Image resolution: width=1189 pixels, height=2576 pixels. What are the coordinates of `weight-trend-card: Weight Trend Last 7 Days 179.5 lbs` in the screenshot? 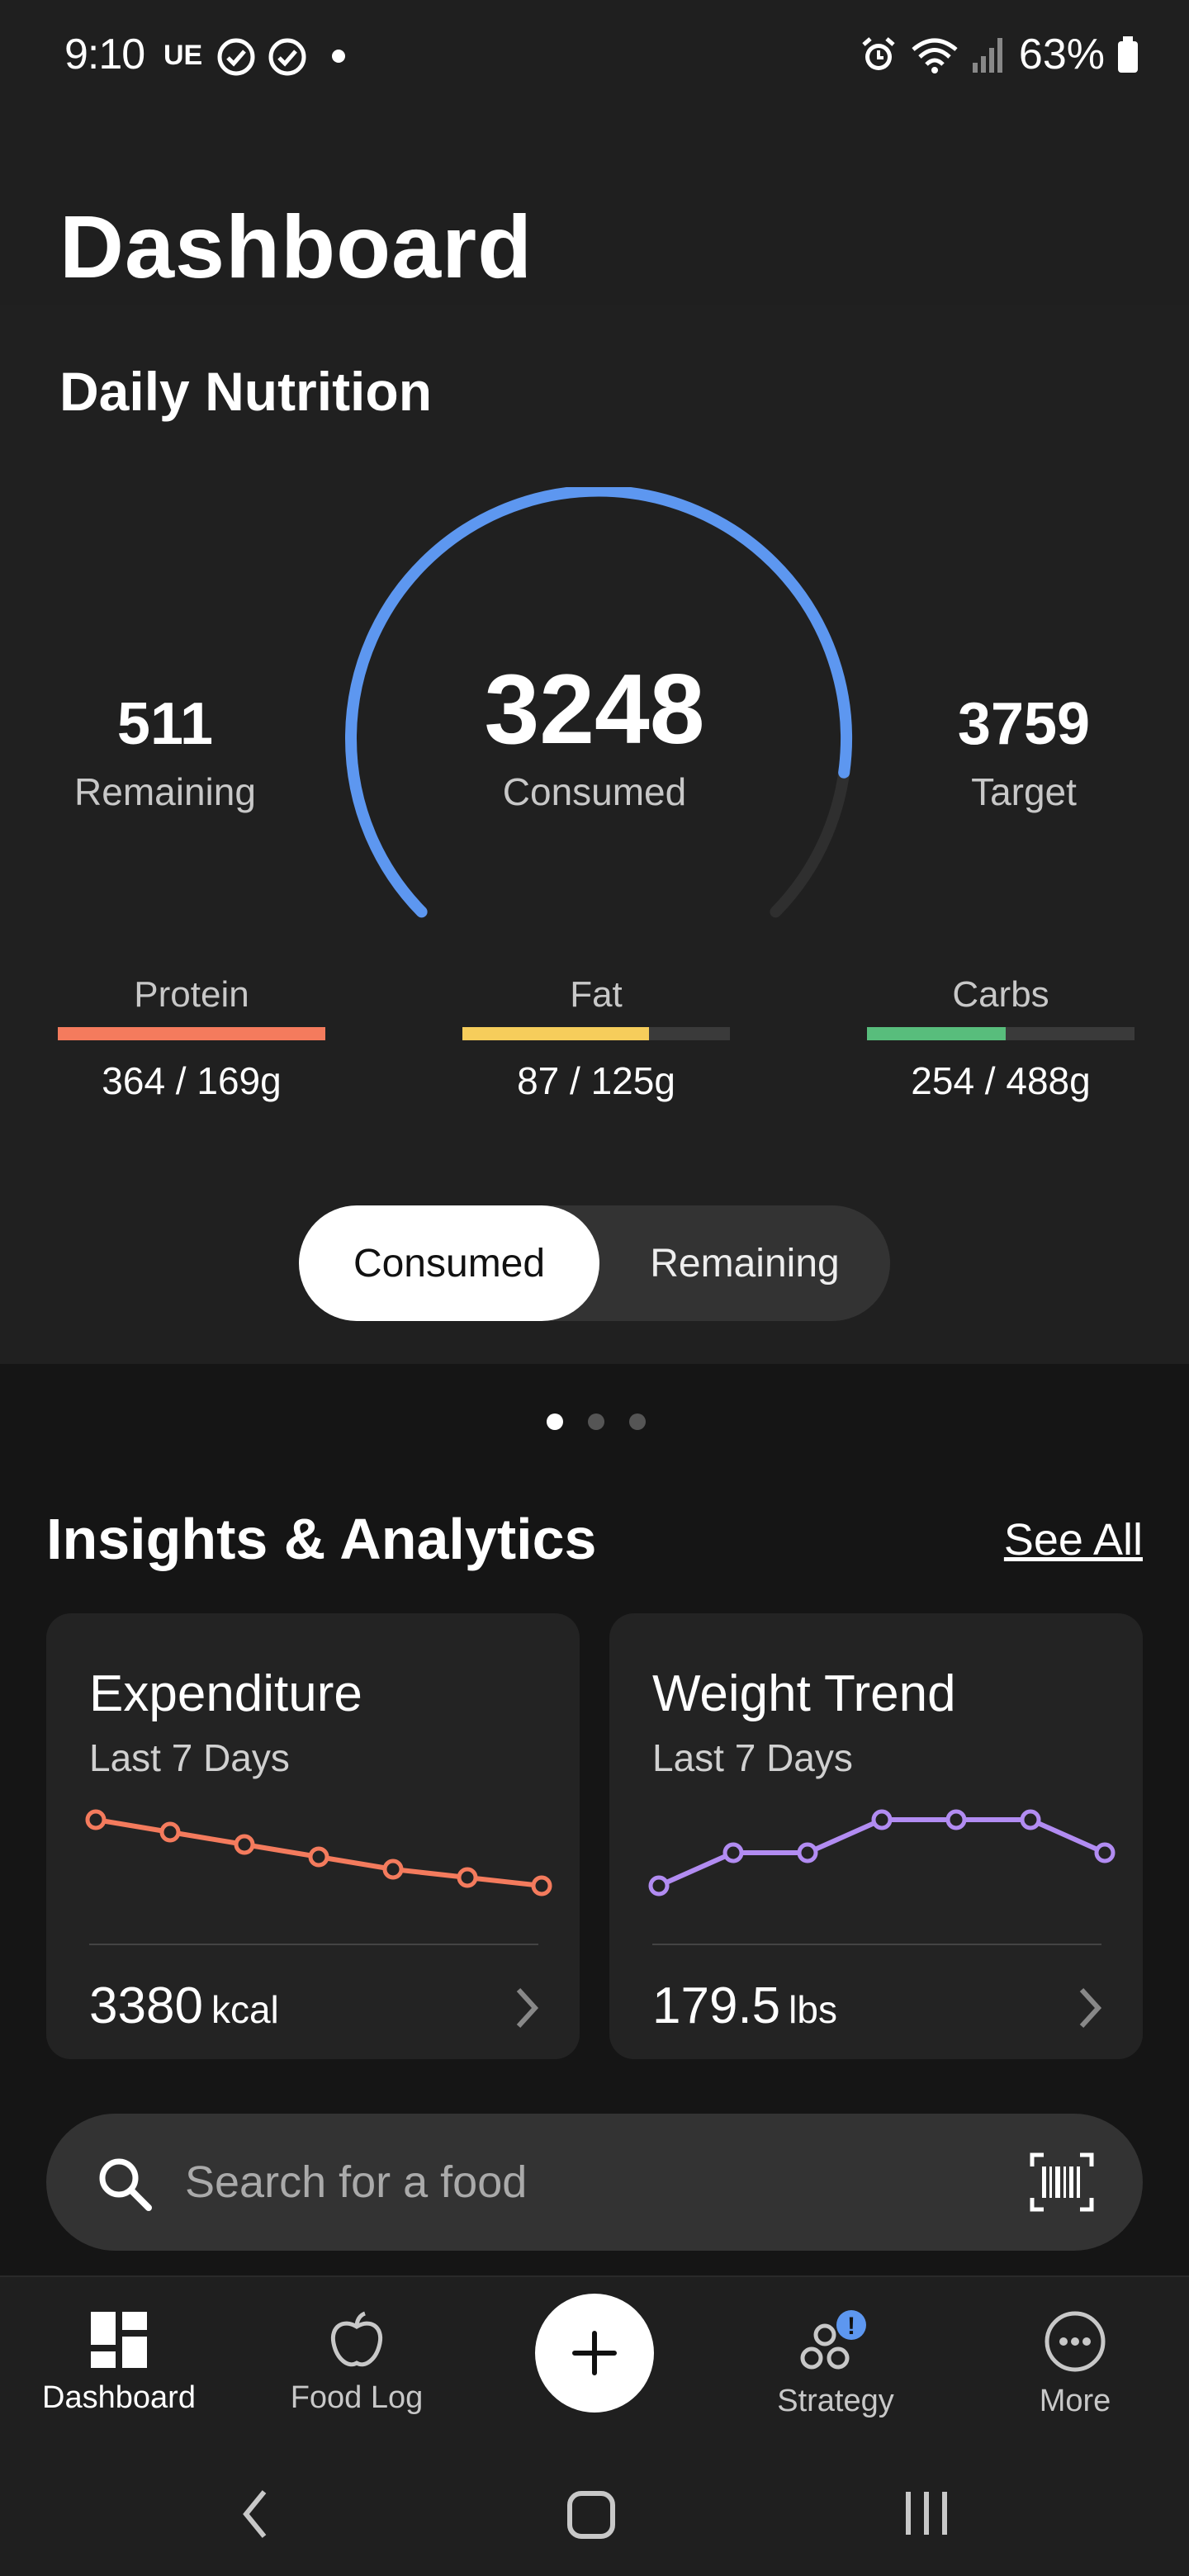 It's located at (876, 1836).